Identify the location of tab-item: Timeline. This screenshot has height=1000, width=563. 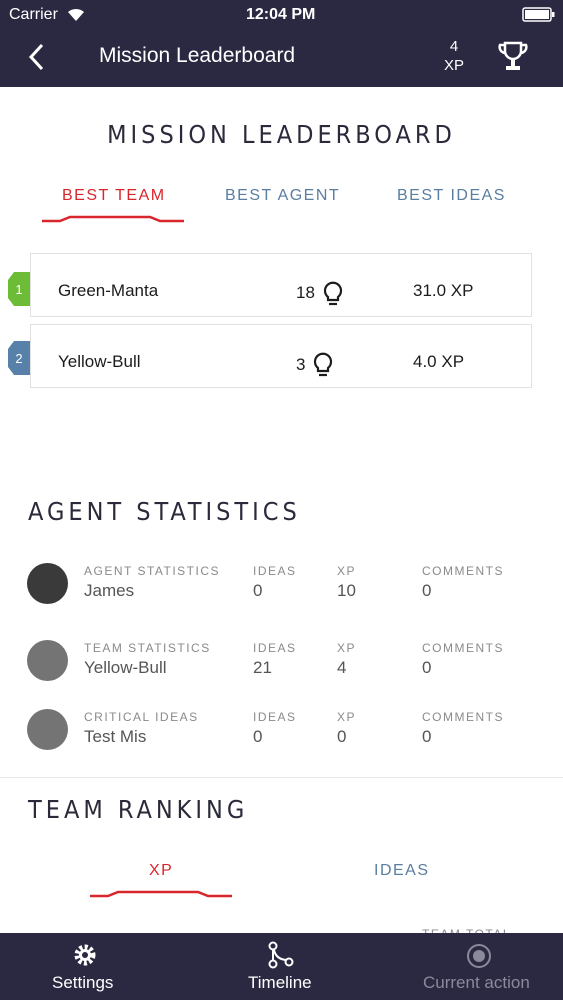
(280, 982).